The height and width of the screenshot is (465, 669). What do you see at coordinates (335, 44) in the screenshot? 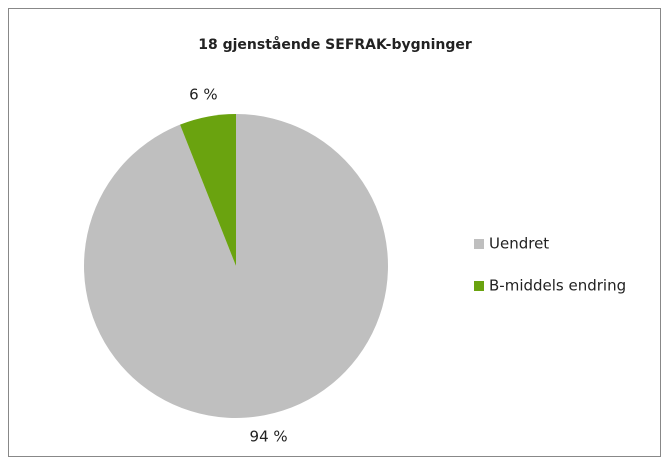
I see `chart-title: 18 gjenstående SEFRAK-bygninger` at bounding box center [335, 44].